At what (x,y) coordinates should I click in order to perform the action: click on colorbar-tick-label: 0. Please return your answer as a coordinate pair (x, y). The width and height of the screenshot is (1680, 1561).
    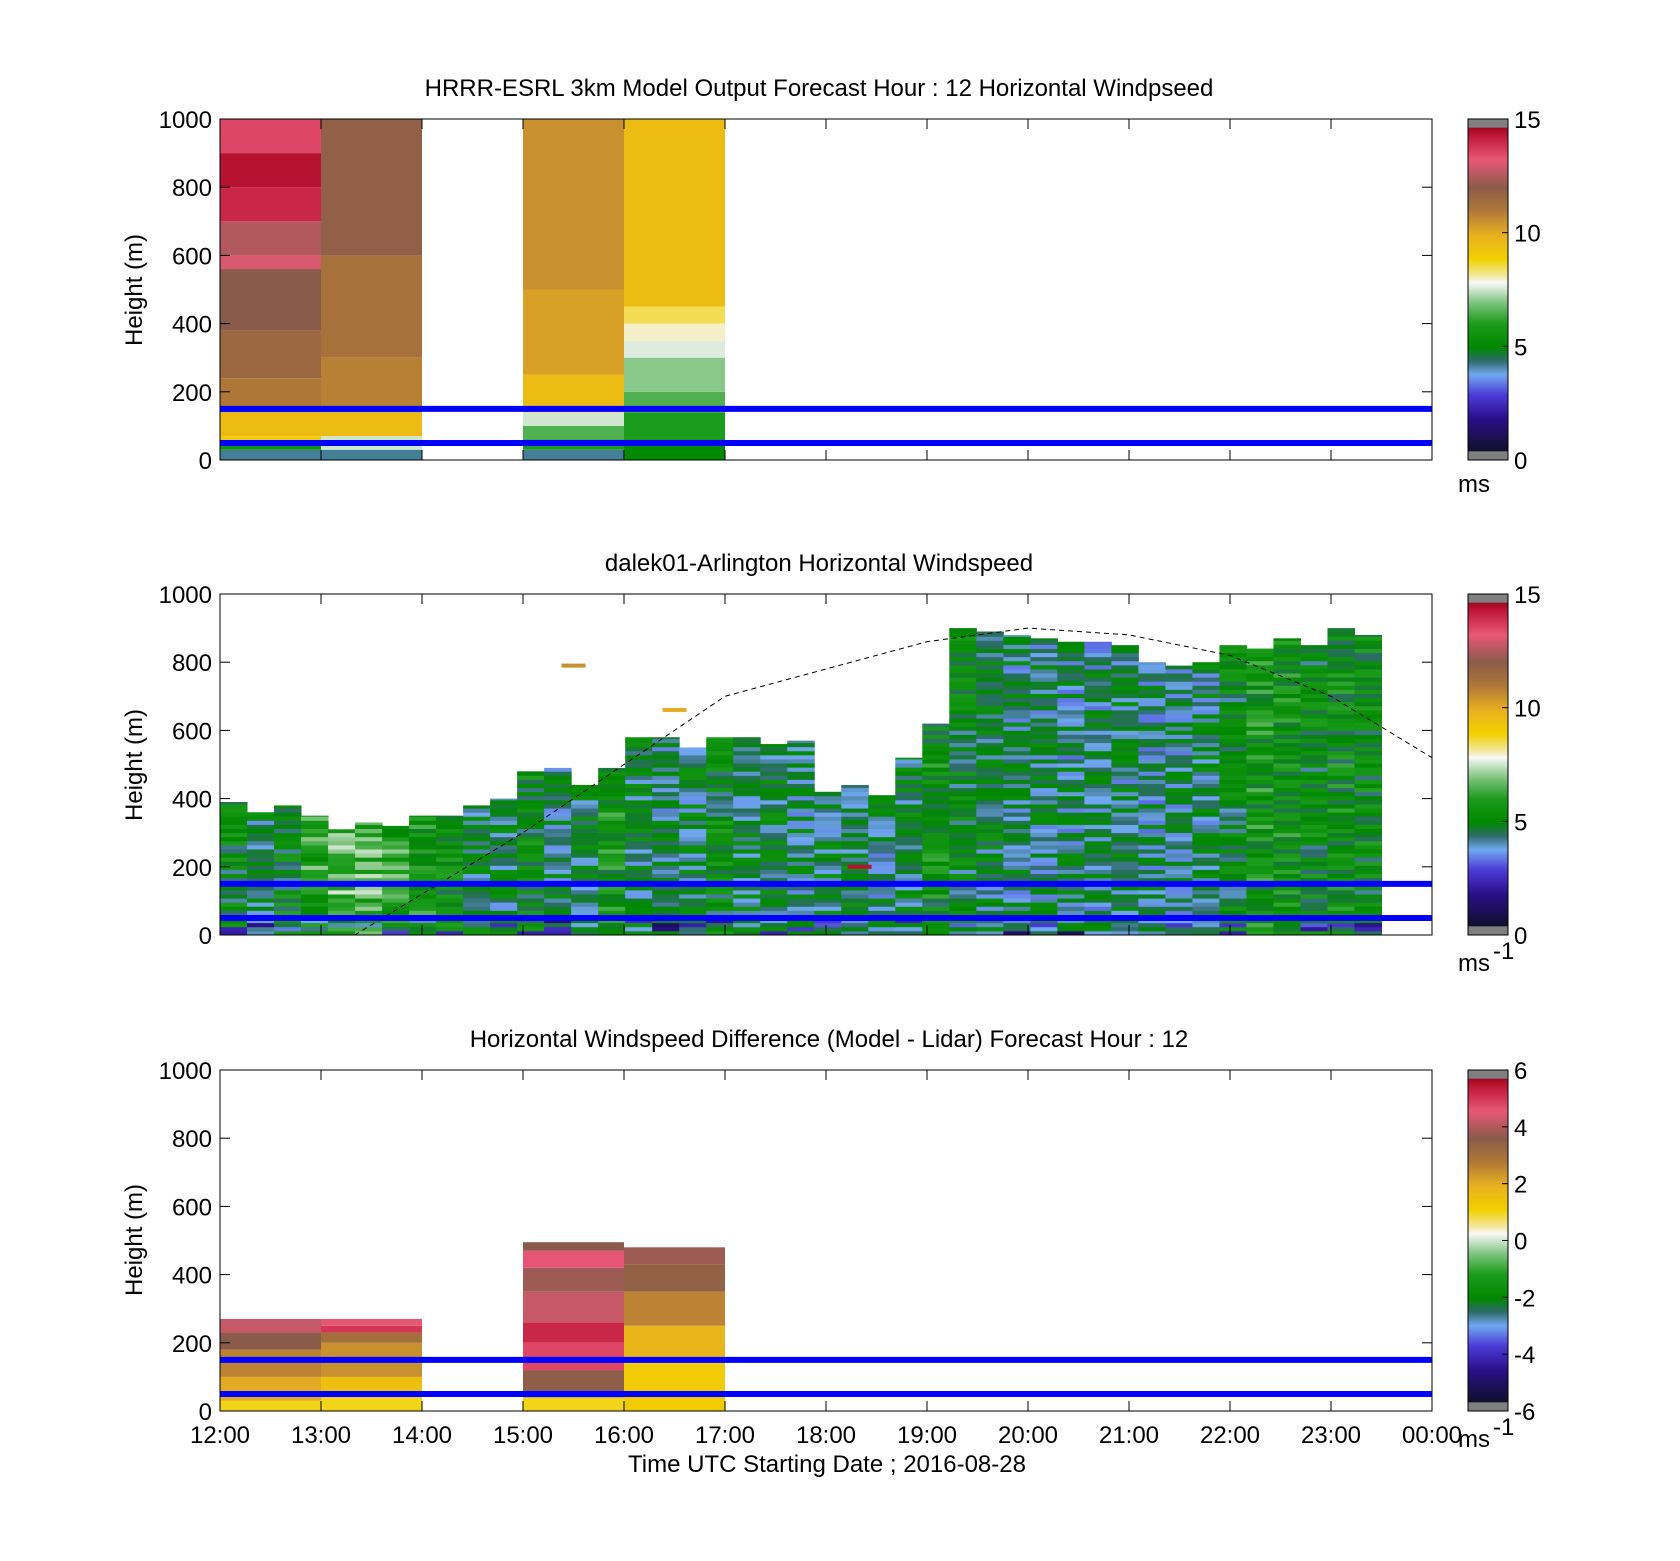
    Looking at the image, I should click on (1520, 461).